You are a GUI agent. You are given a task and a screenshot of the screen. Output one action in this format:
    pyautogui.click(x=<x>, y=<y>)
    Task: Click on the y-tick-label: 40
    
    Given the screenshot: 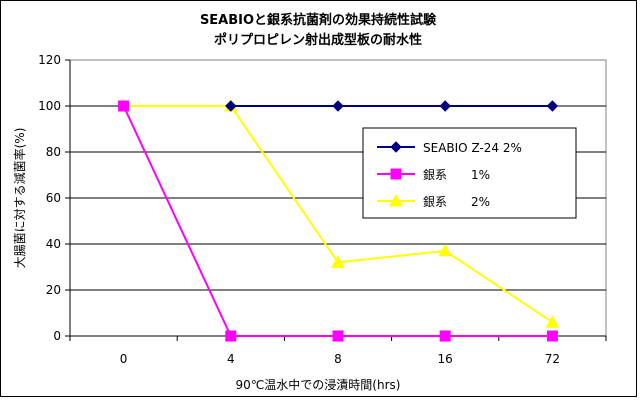 What is the action you would take?
    pyautogui.click(x=53, y=244)
    